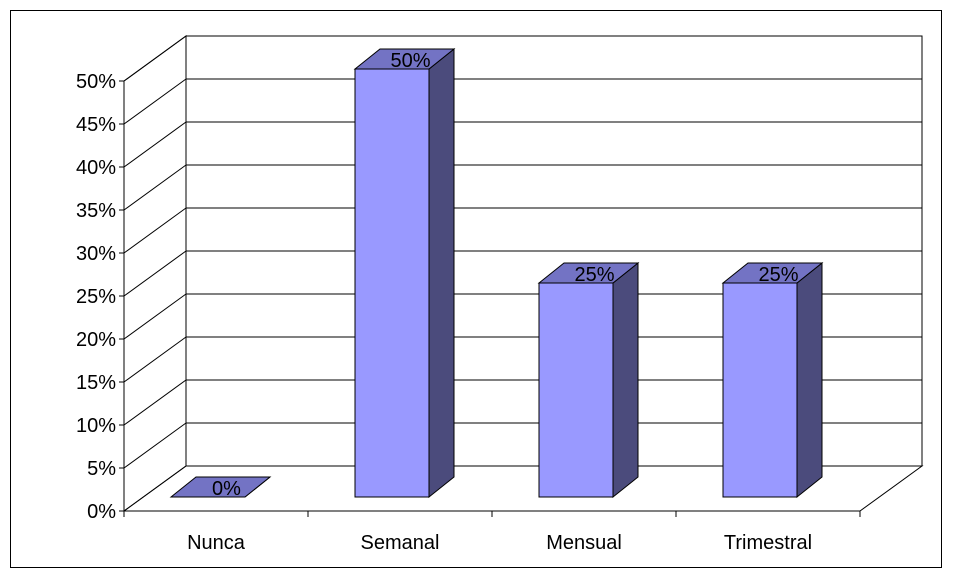 The height and width of the screenshot is (577, 954). Describe the element at coordinates (226, 489) in the screenshot. I see `data-label: 0%` at that location.